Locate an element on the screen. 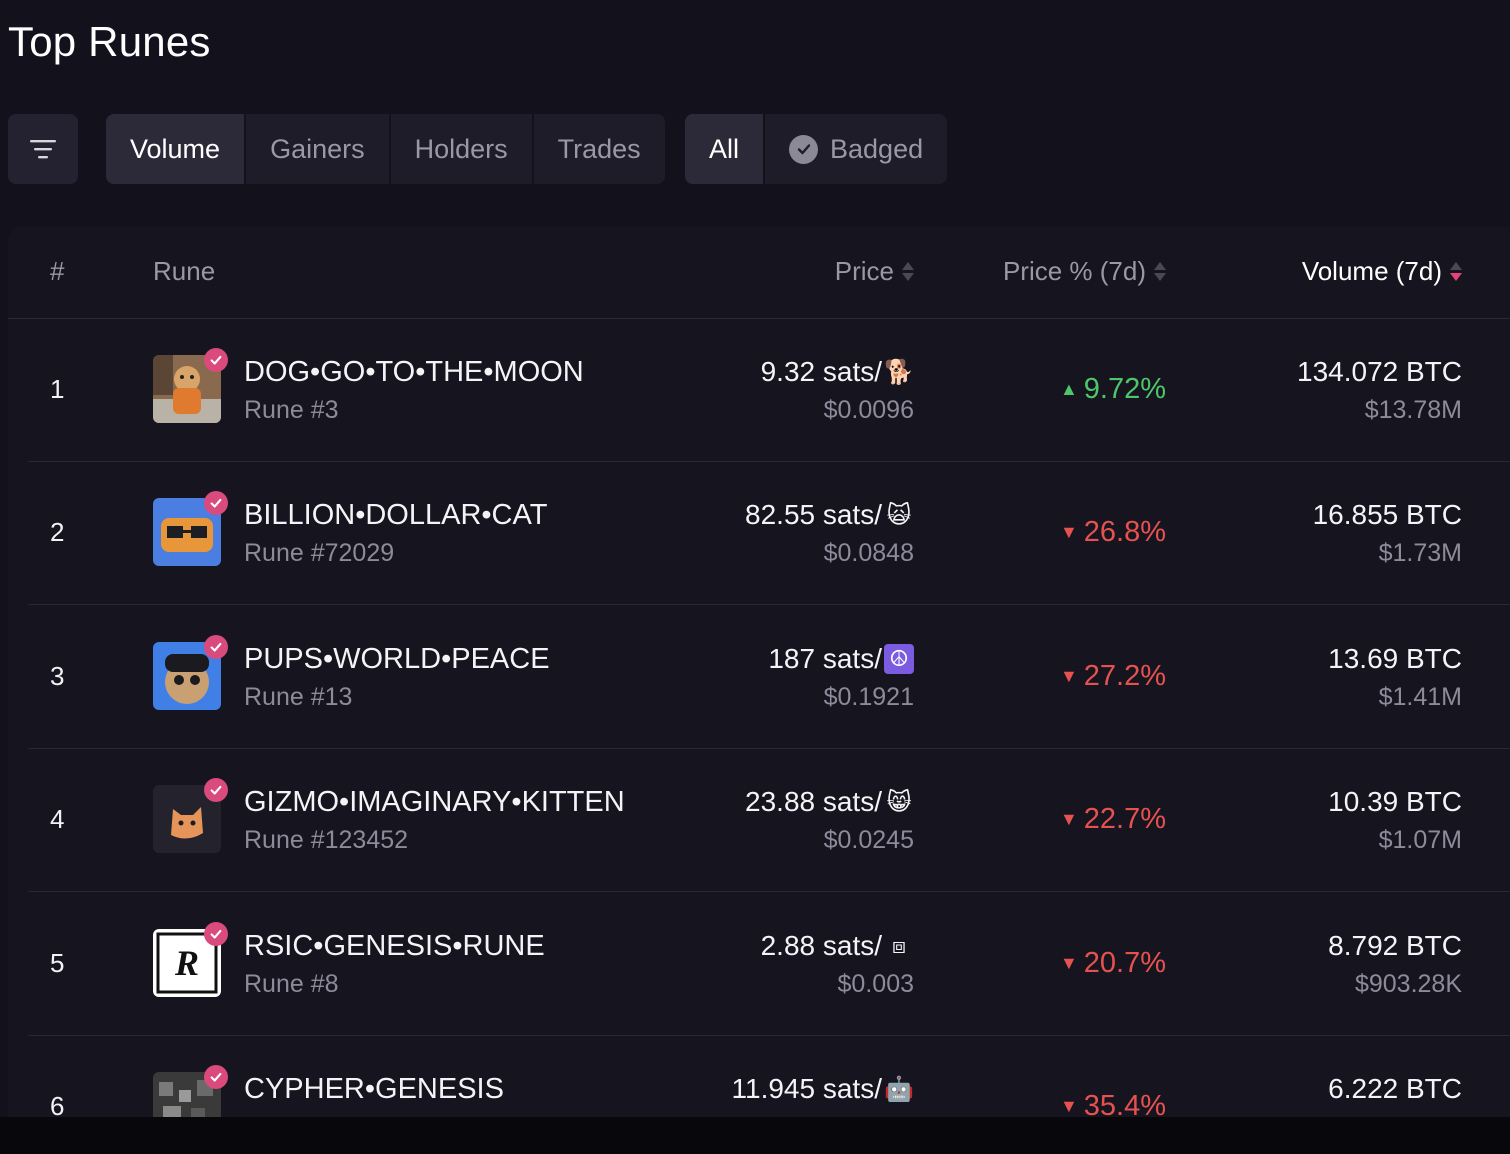  price-change: ▲ 9.72% is located at coordinates (1113, 389).